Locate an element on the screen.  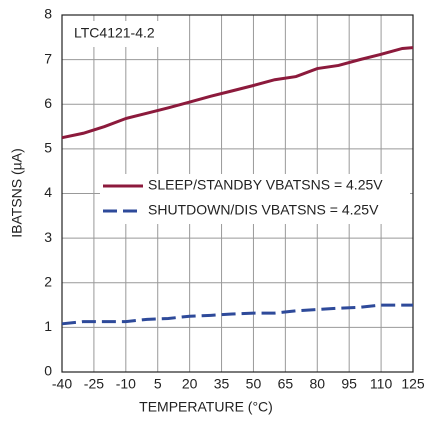
series-line is located at coordinates (237, 314).